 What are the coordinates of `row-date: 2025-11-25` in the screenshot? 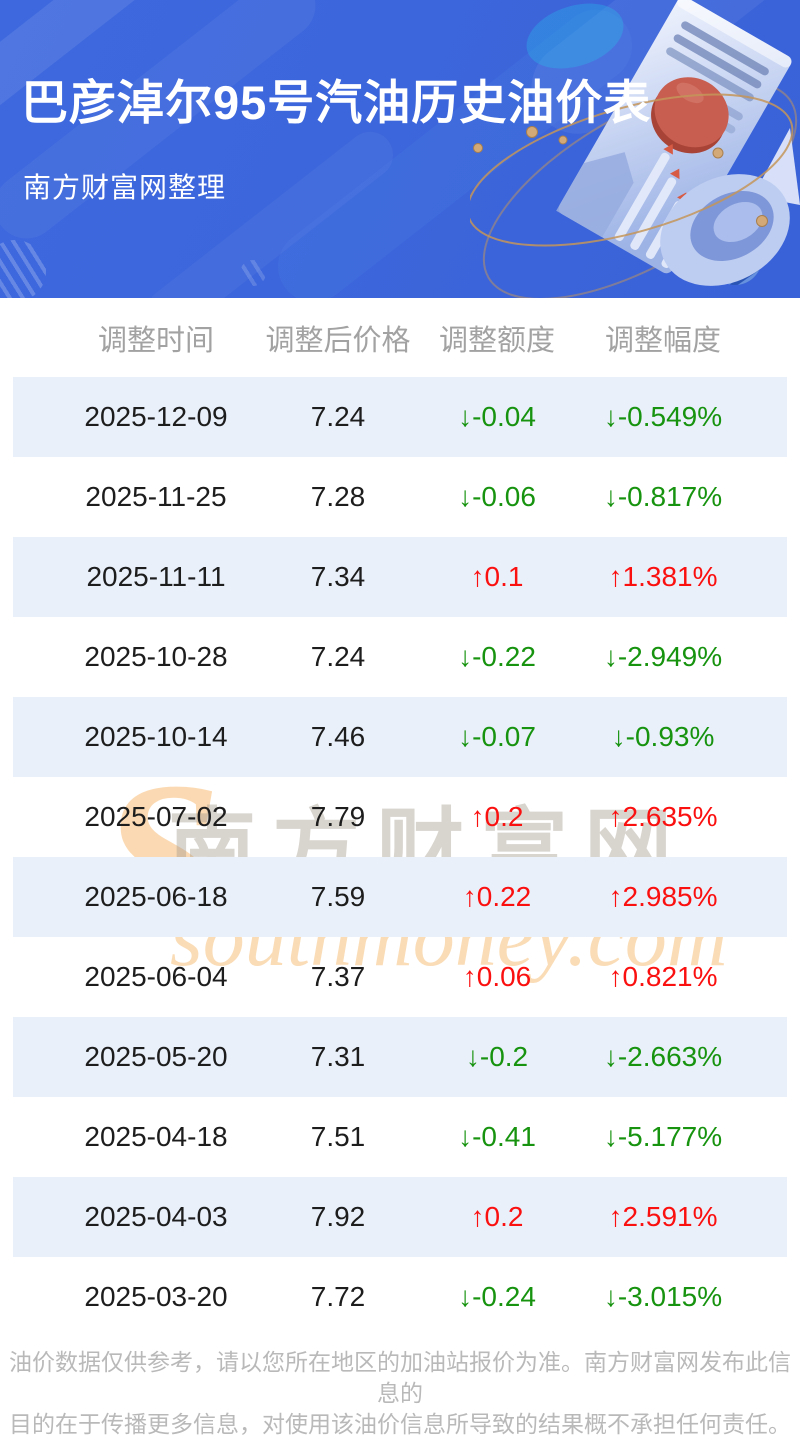 It's located at (156, 496).